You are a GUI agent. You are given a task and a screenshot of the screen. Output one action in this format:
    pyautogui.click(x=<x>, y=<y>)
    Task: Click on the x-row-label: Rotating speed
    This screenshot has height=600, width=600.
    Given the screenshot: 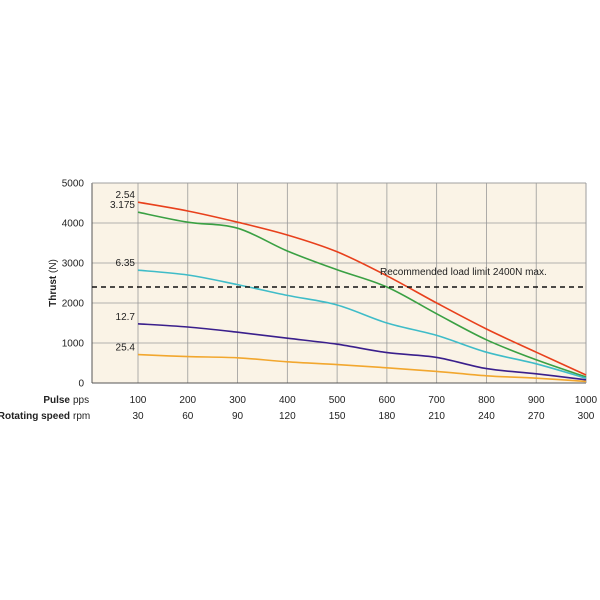 What is the action you would take?
    pyautogui.click(x=35, y=416)
    